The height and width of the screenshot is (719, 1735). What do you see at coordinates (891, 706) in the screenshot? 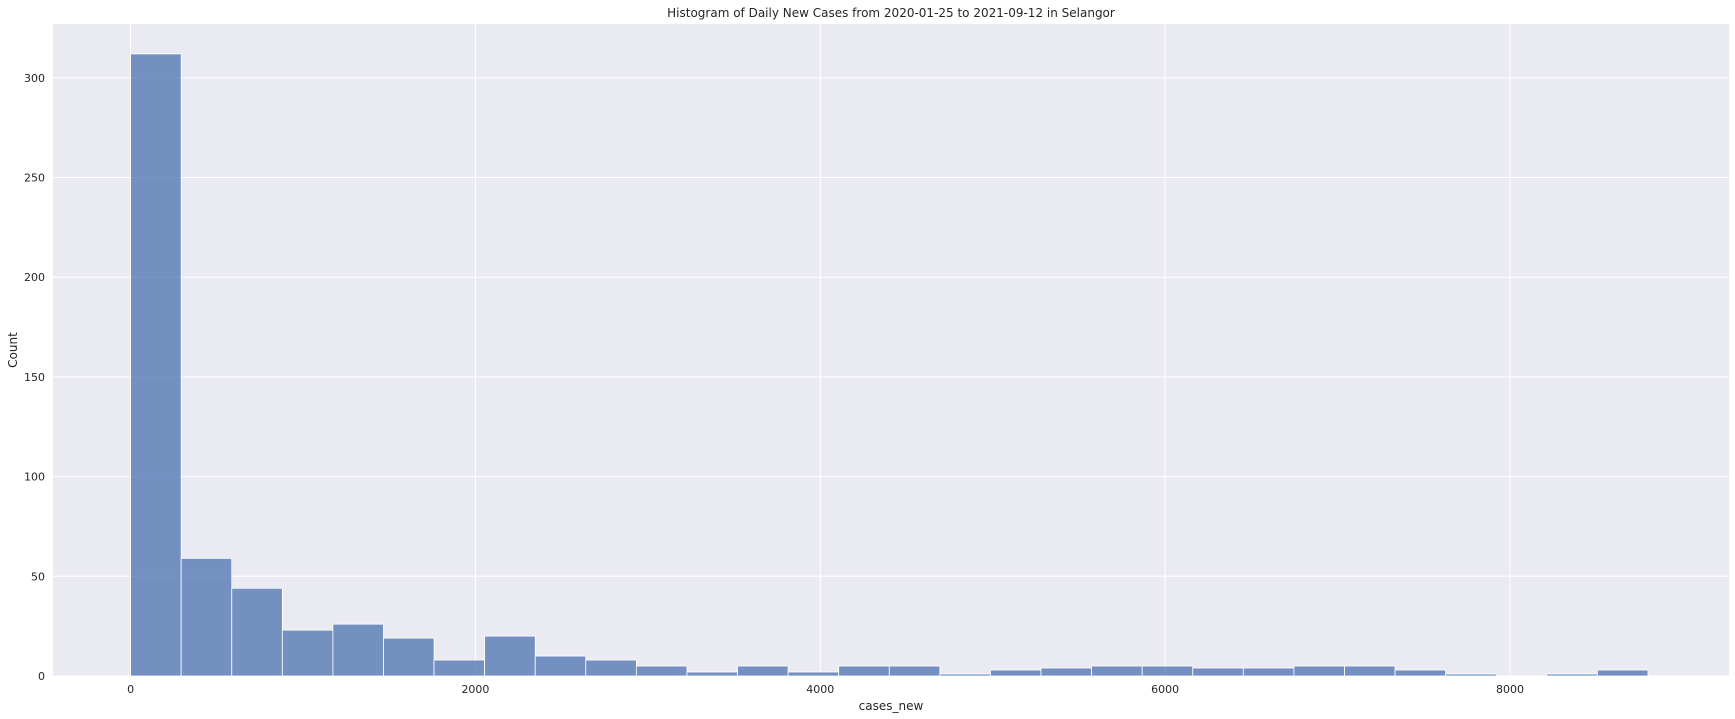
I see `x-axis-label: cases_new` at bounding box center [891, 706].